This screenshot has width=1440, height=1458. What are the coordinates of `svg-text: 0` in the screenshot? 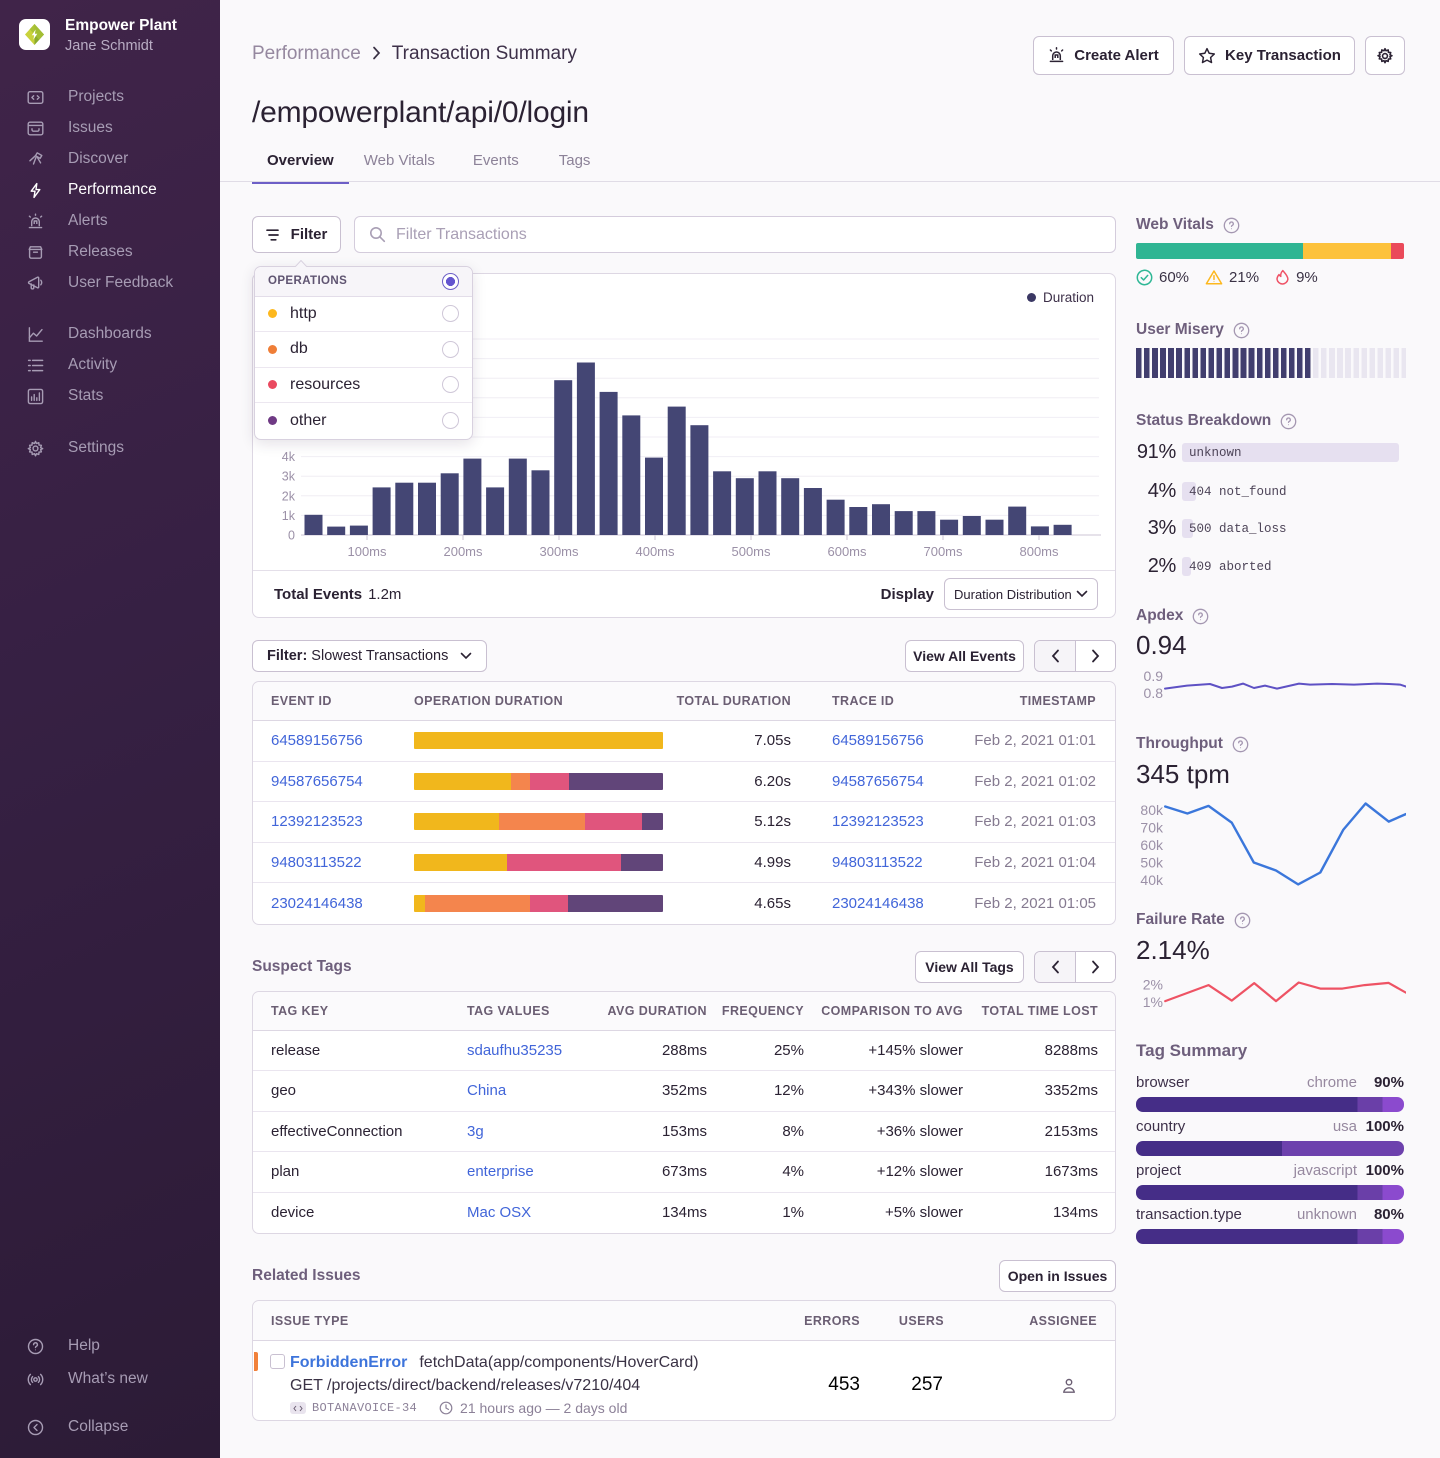 It's located at (291, 536).